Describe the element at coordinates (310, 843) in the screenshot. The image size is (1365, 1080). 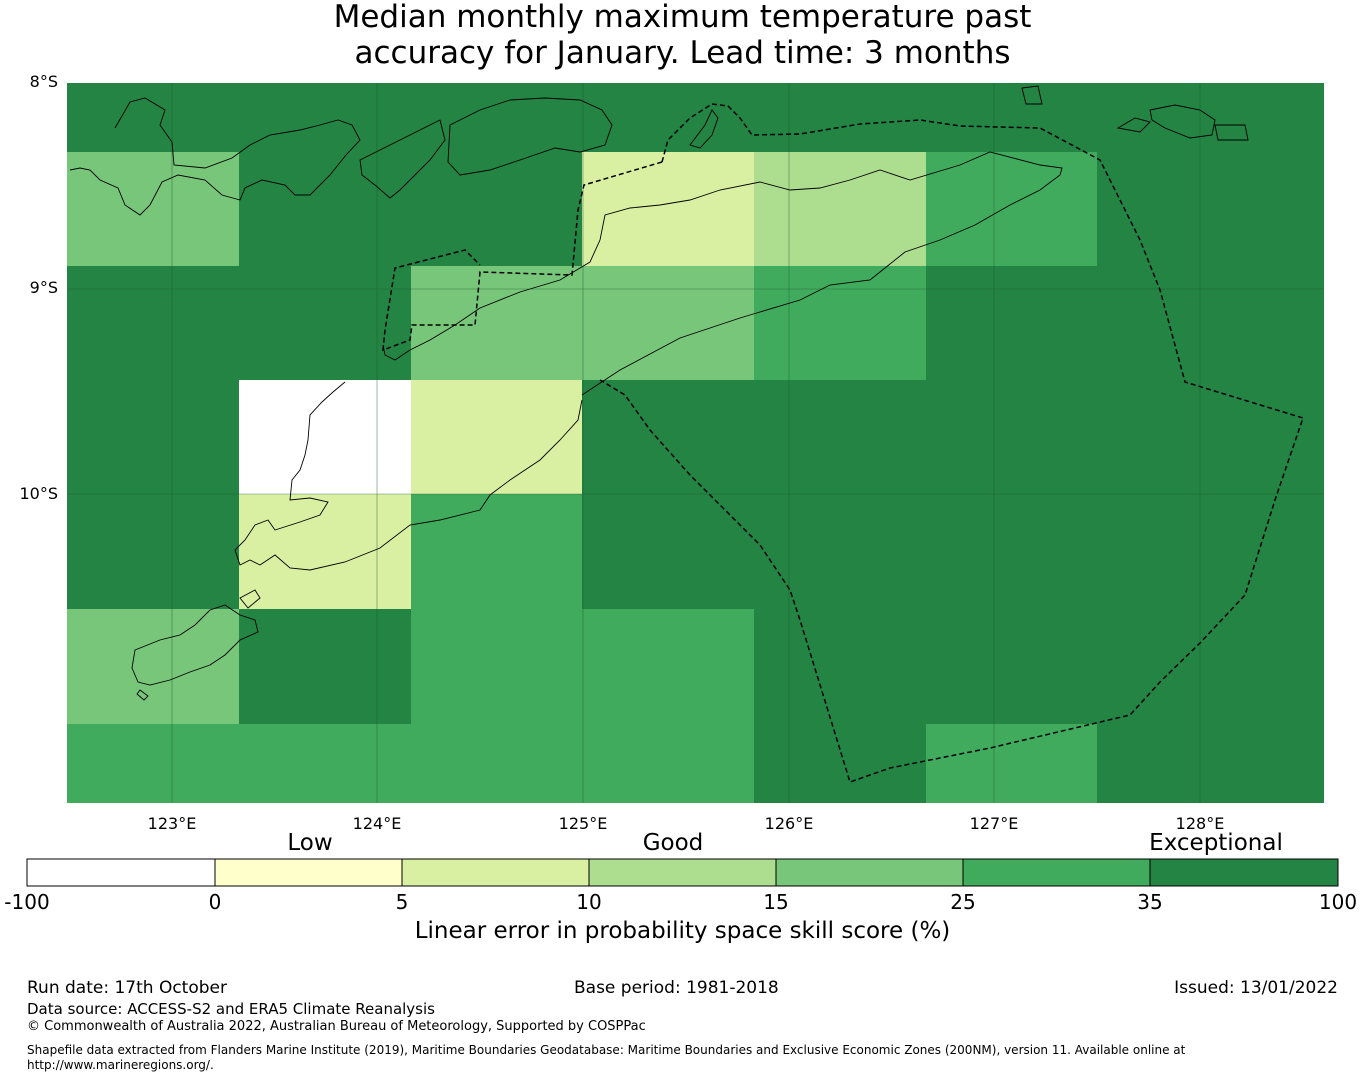
I see `category-low: Low` at that location.